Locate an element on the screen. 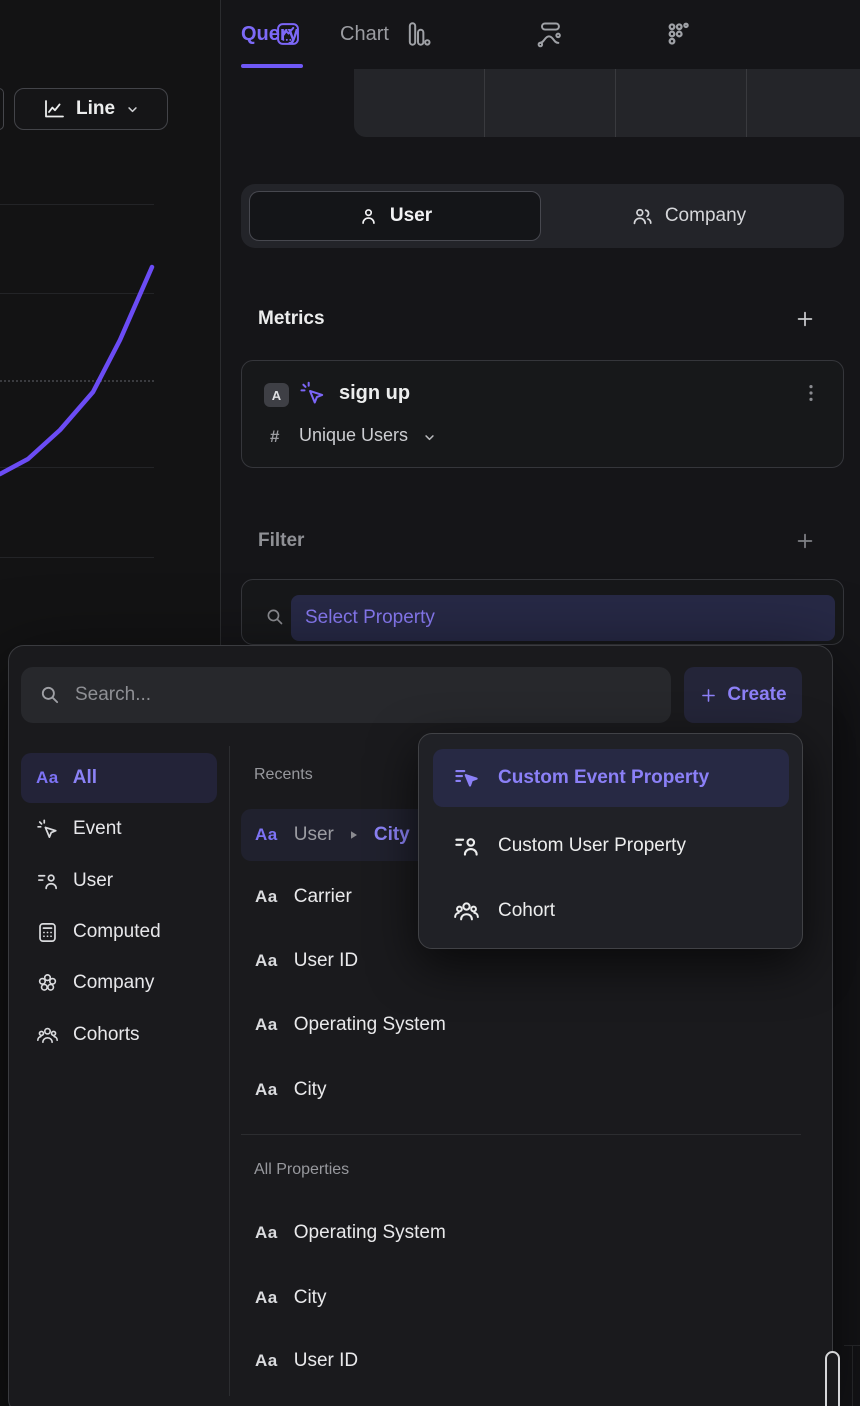 The width and height of the screenshot is (860, 1406). people-icon is located at coordinates (642, 216).